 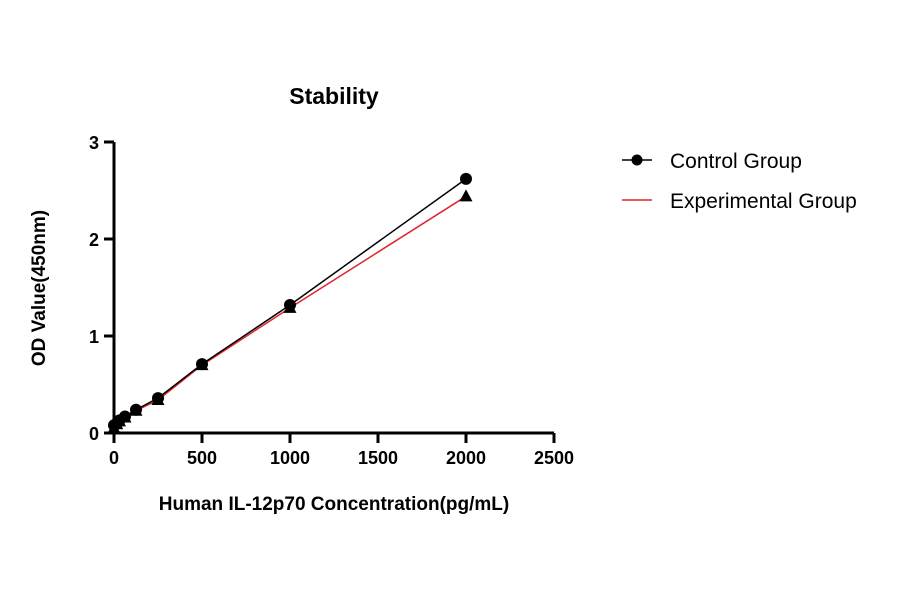 What do you see at coordinates (114, 458) in the screenshot?
I see `x-tick-label: 0` at bounding box center [114, 458].